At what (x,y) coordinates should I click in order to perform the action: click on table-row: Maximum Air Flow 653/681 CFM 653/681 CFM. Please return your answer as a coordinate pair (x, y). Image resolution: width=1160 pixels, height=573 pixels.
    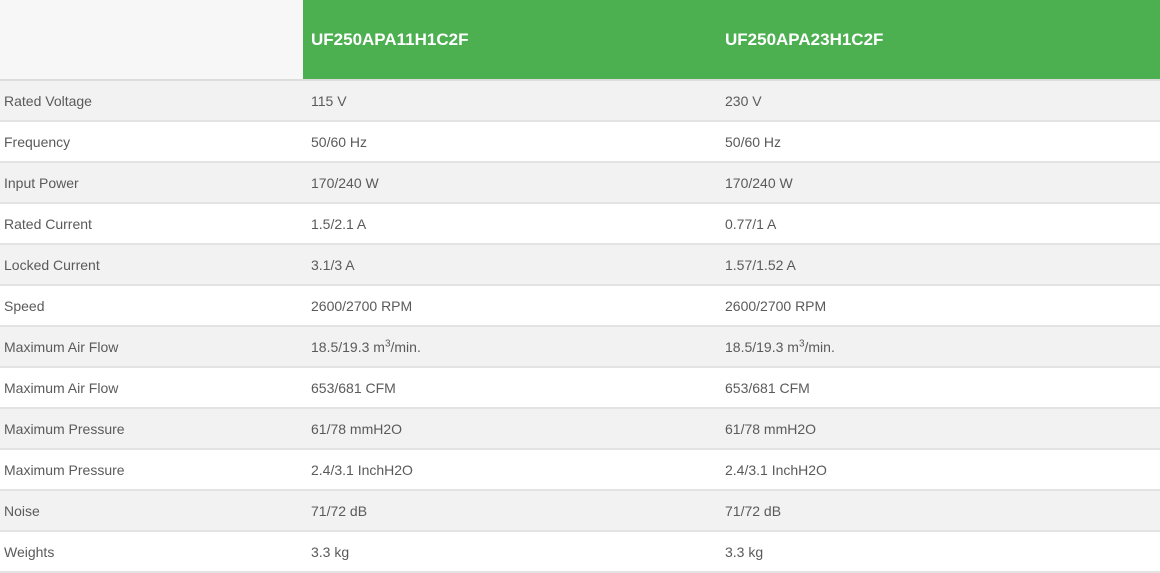
    Looking at the image, I should click on (580, 388).